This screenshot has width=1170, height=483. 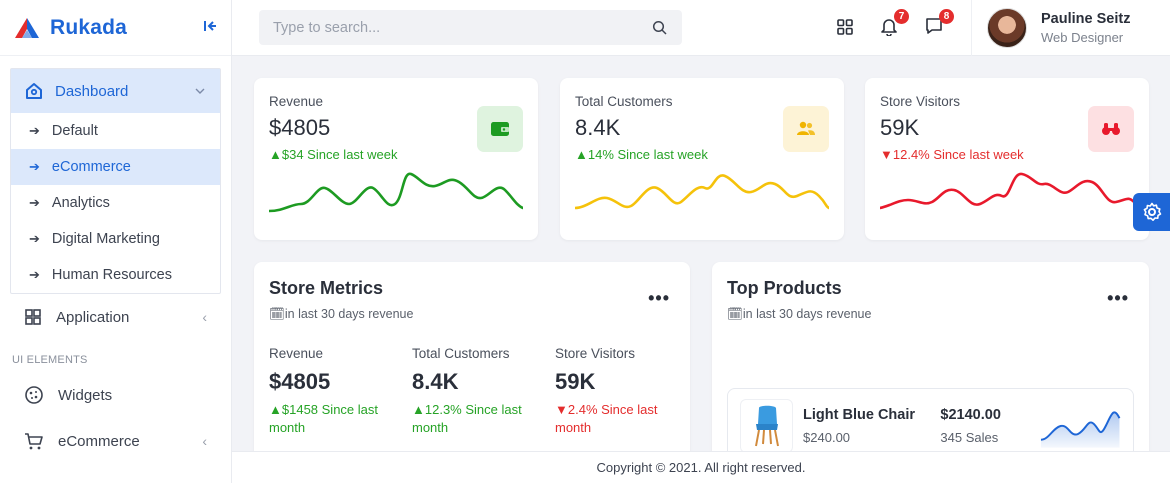 What do you see at coordinates (296, 101) in the screenshot?
I see `stat-title: Revenue` at bounding box center [296, 101].